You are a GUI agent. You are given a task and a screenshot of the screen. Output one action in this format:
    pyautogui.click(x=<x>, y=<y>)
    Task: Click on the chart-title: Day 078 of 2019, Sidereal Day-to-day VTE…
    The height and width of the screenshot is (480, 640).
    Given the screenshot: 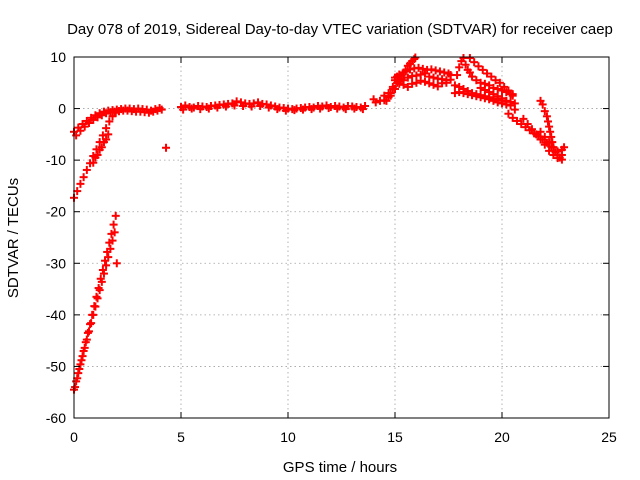 What is the action you would take?
    pyautogui.click(x=340, y=29)
    